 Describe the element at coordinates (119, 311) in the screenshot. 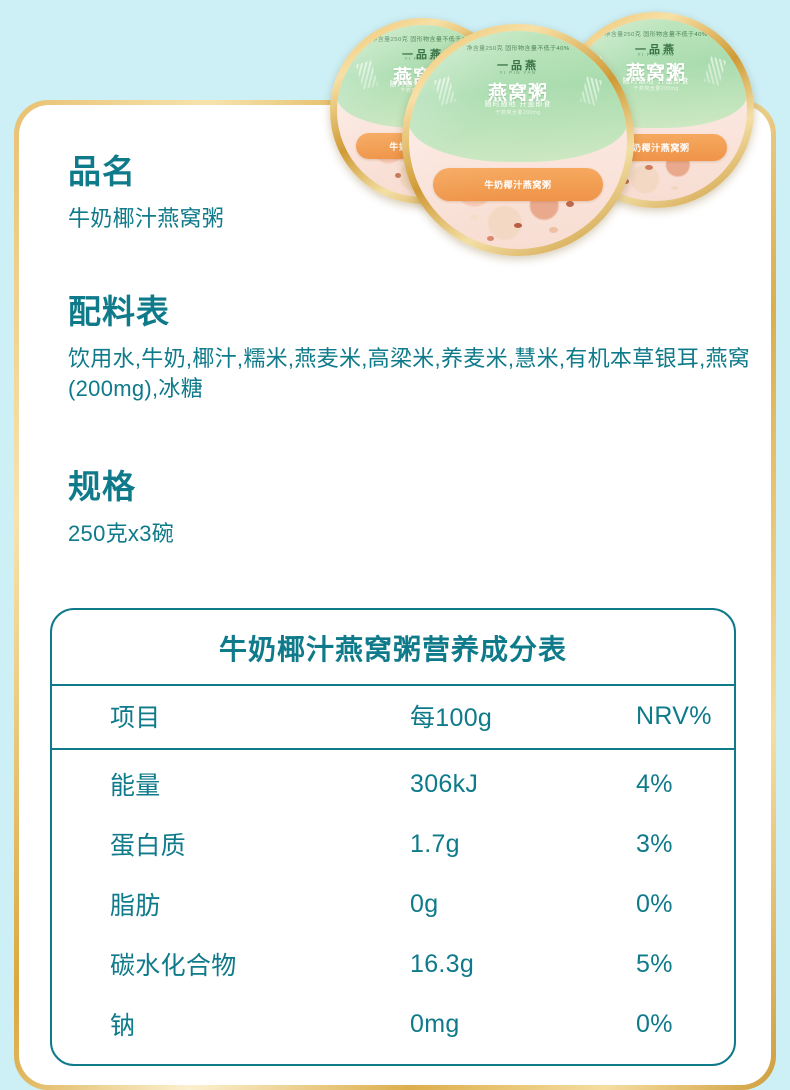

I see `section-heading-ingredients: 配料表` at that location.